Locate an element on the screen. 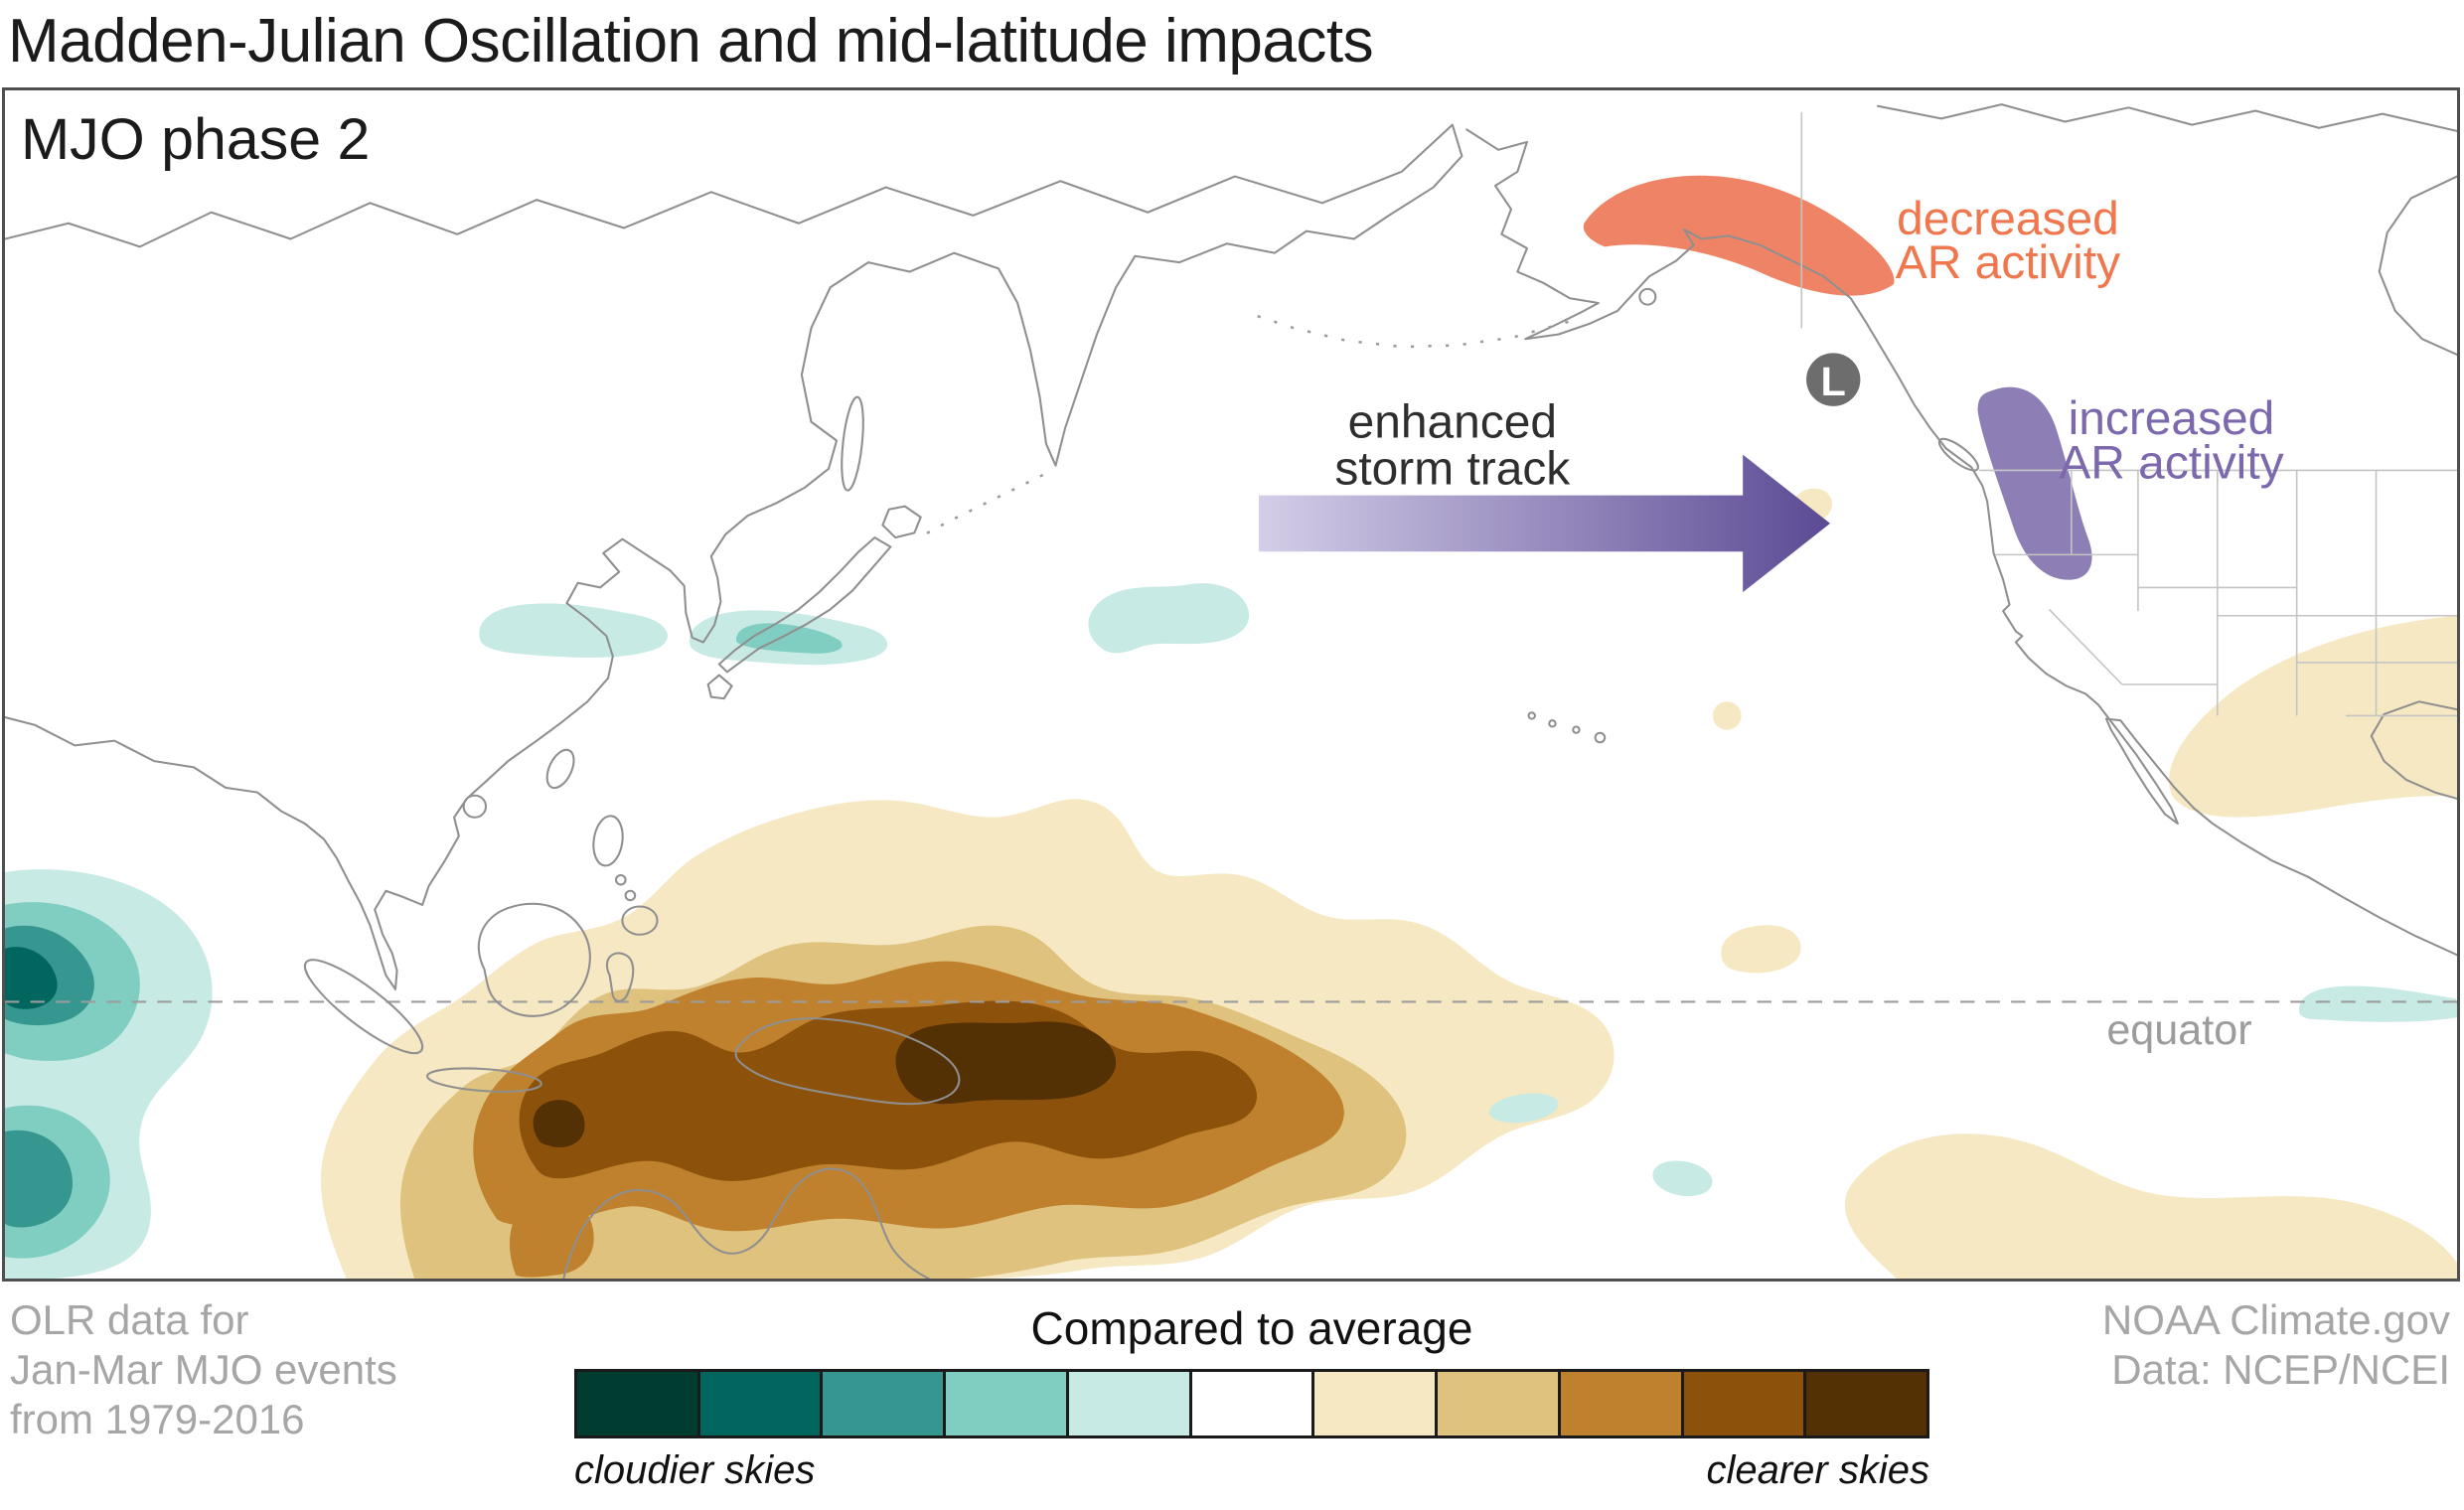 Image resolution: width=2464 pixels, height=1510 pixels. legend-labels: cloudier skies clearer skies is located at coordinates (1251, 1471).